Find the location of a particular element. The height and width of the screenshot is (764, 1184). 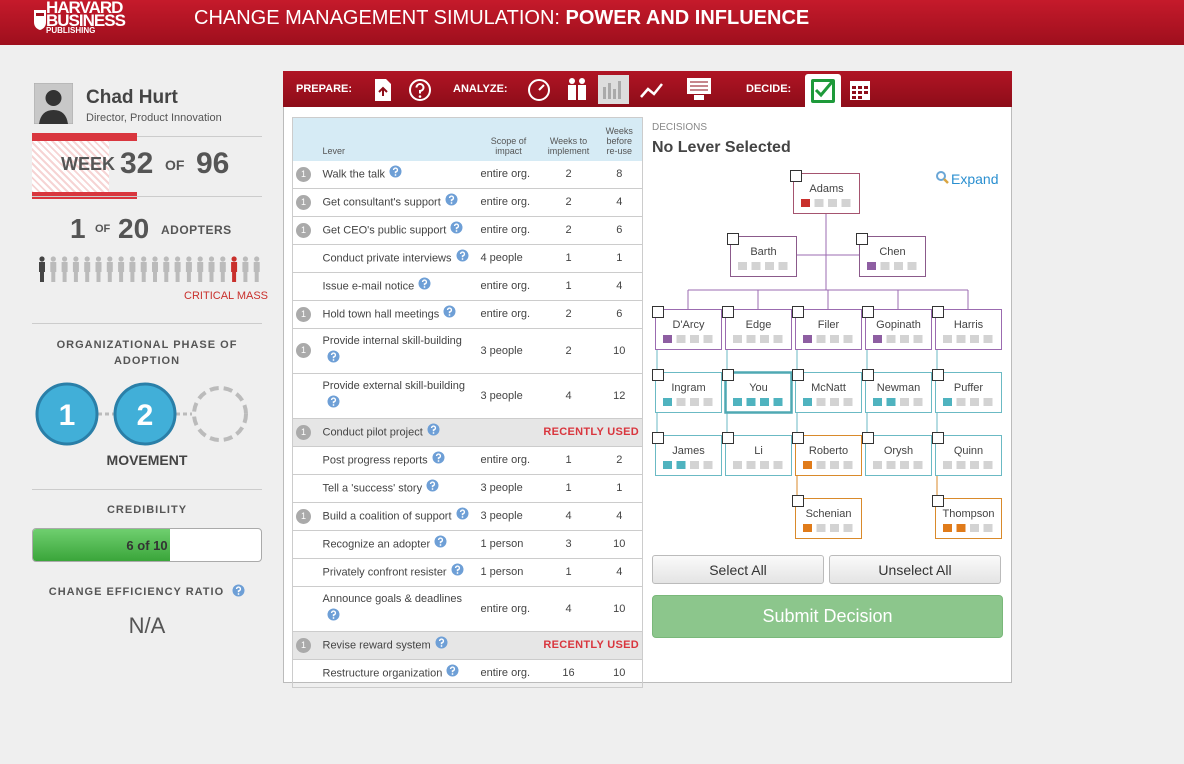

org-node: Harris is located at coordinates (967, 328).